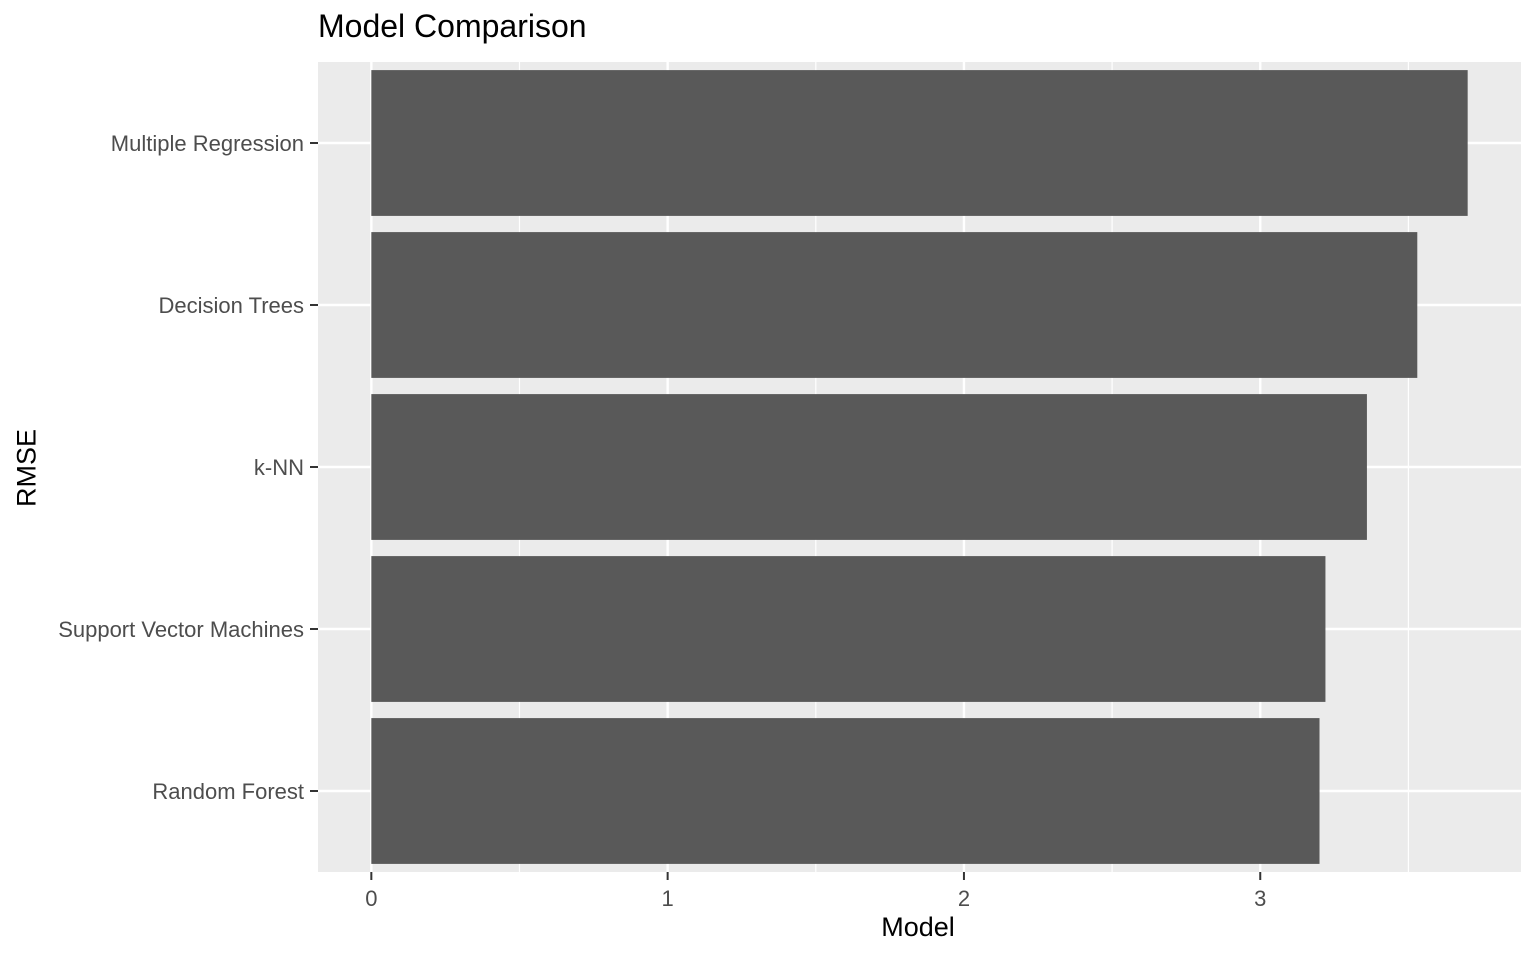 The width and height of the screenshot is (1536, 960). I want to click on y-tick-label: Support Vector Machines, so click(181, 629).